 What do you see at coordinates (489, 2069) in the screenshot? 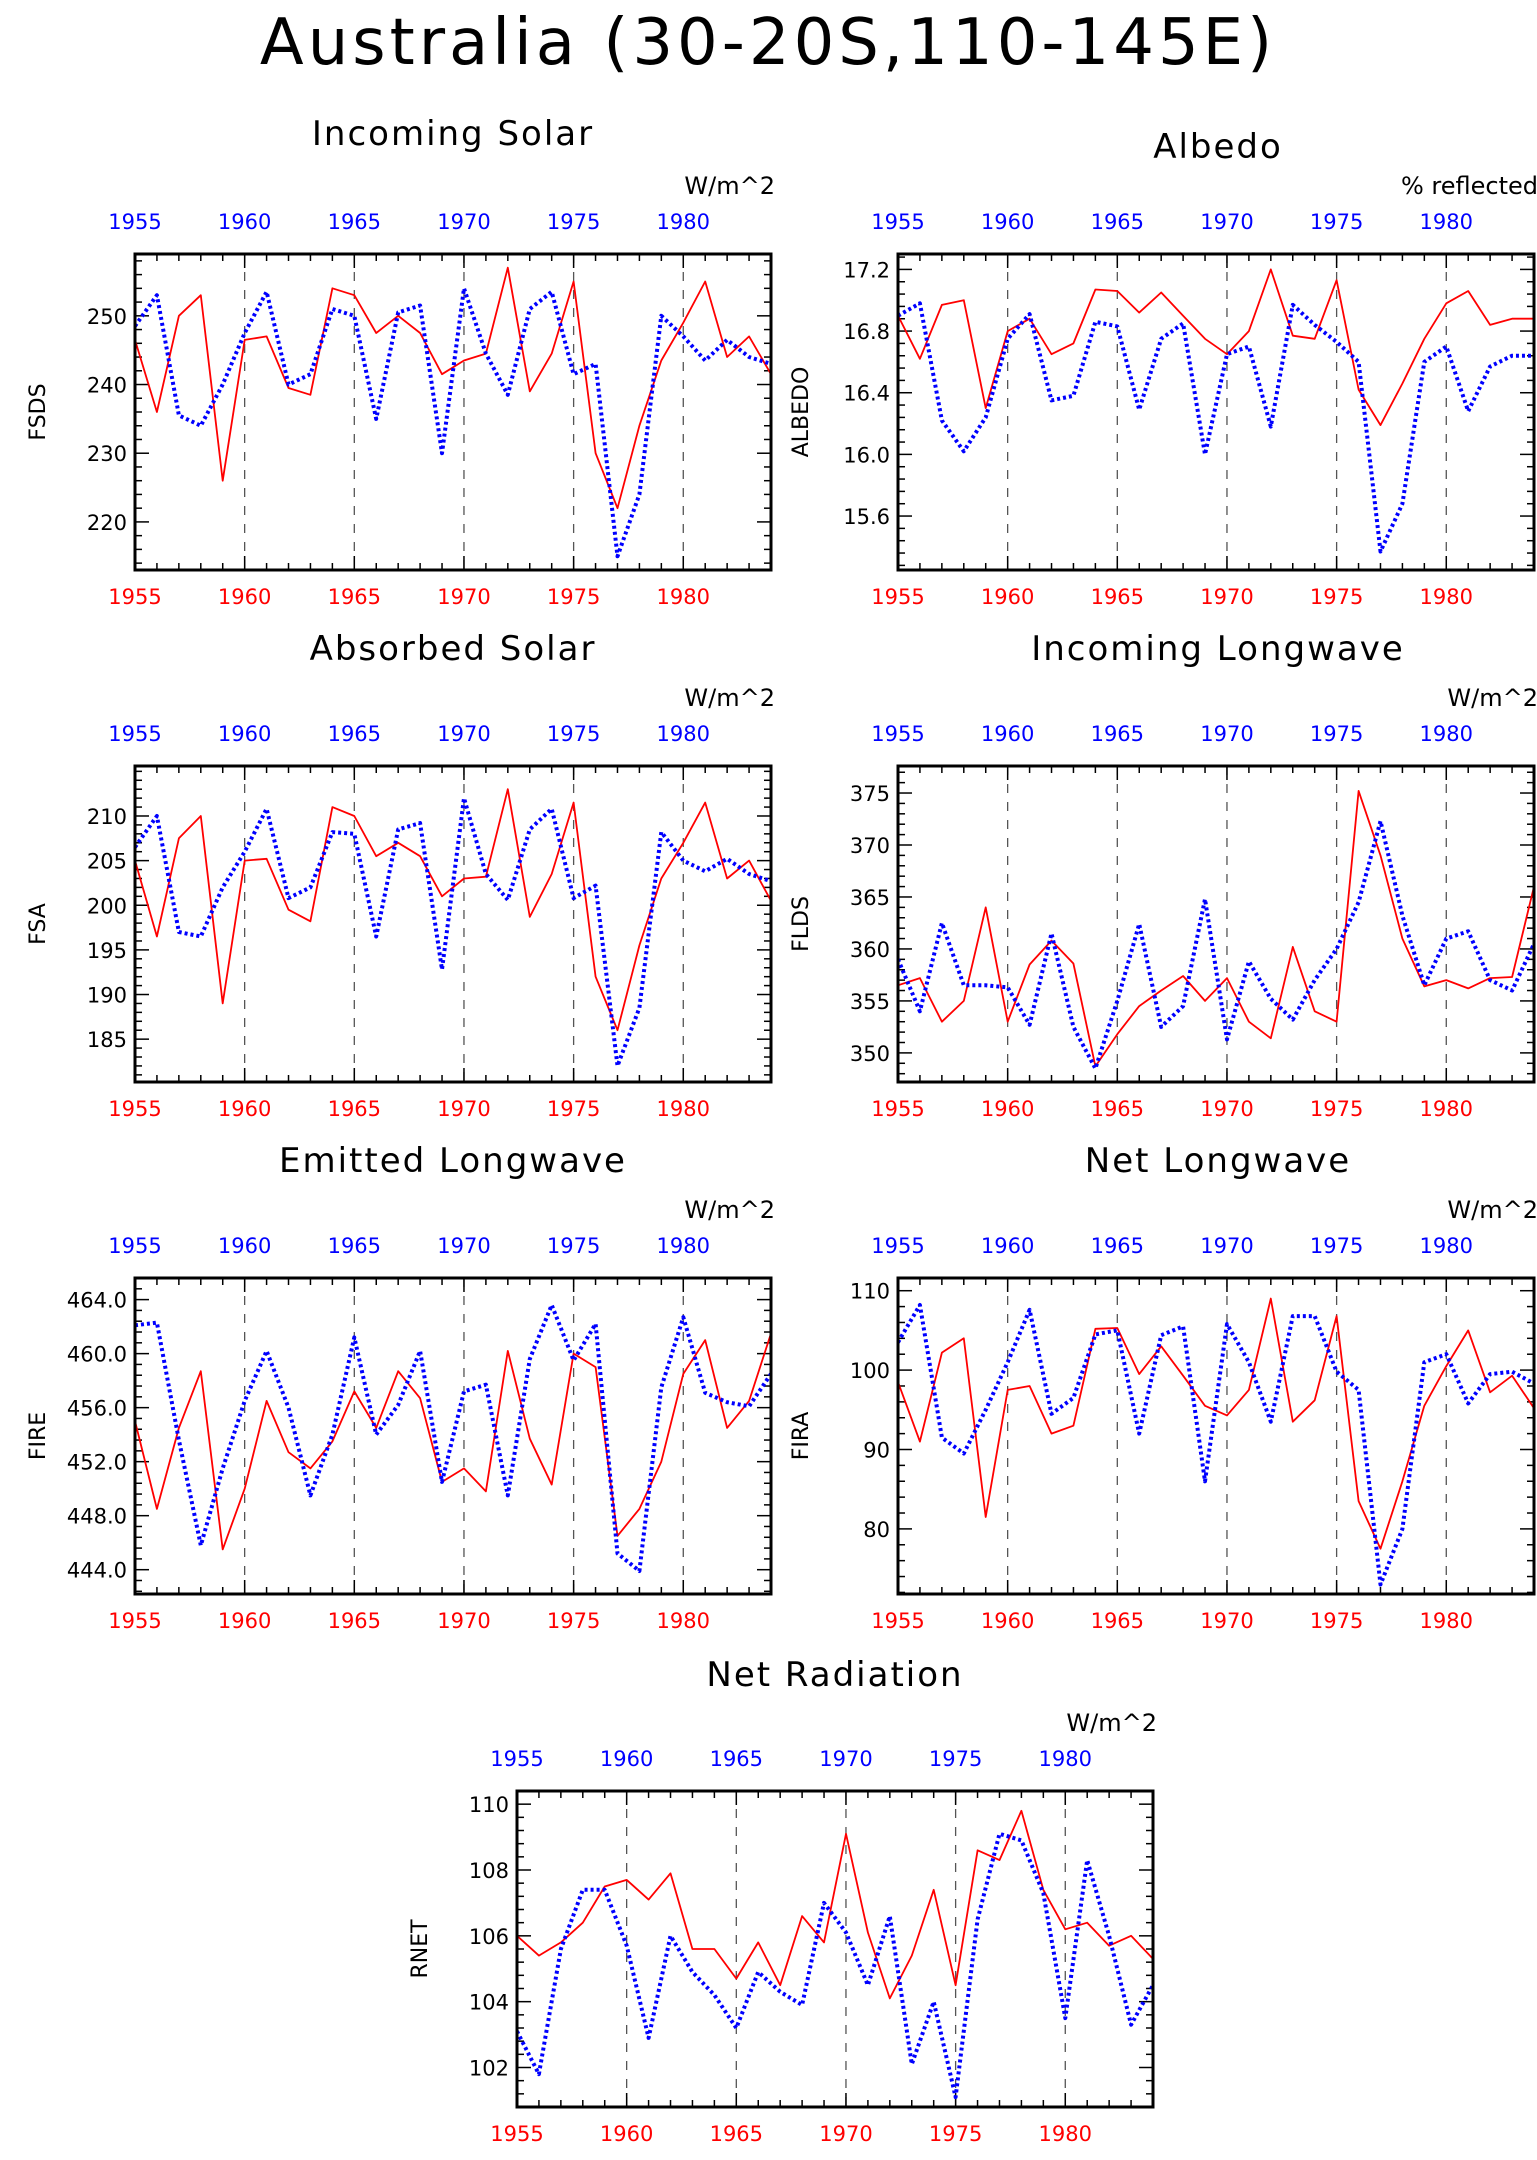
I see `y-tick-label: 102` at bounding box center [489, 2069].